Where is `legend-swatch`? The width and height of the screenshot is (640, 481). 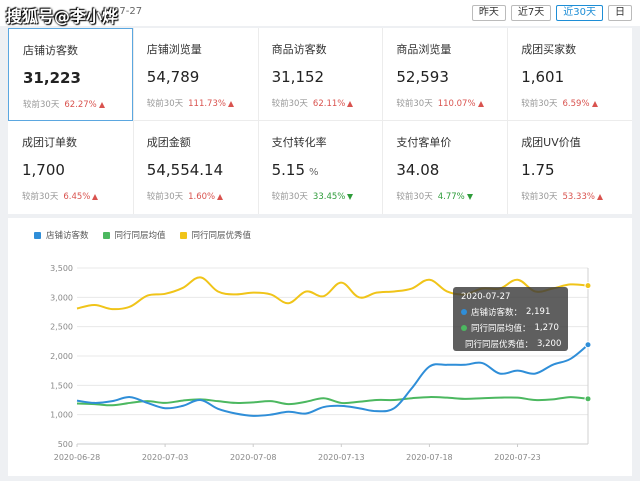
legend-swatch is located at coordinates (106, 235).